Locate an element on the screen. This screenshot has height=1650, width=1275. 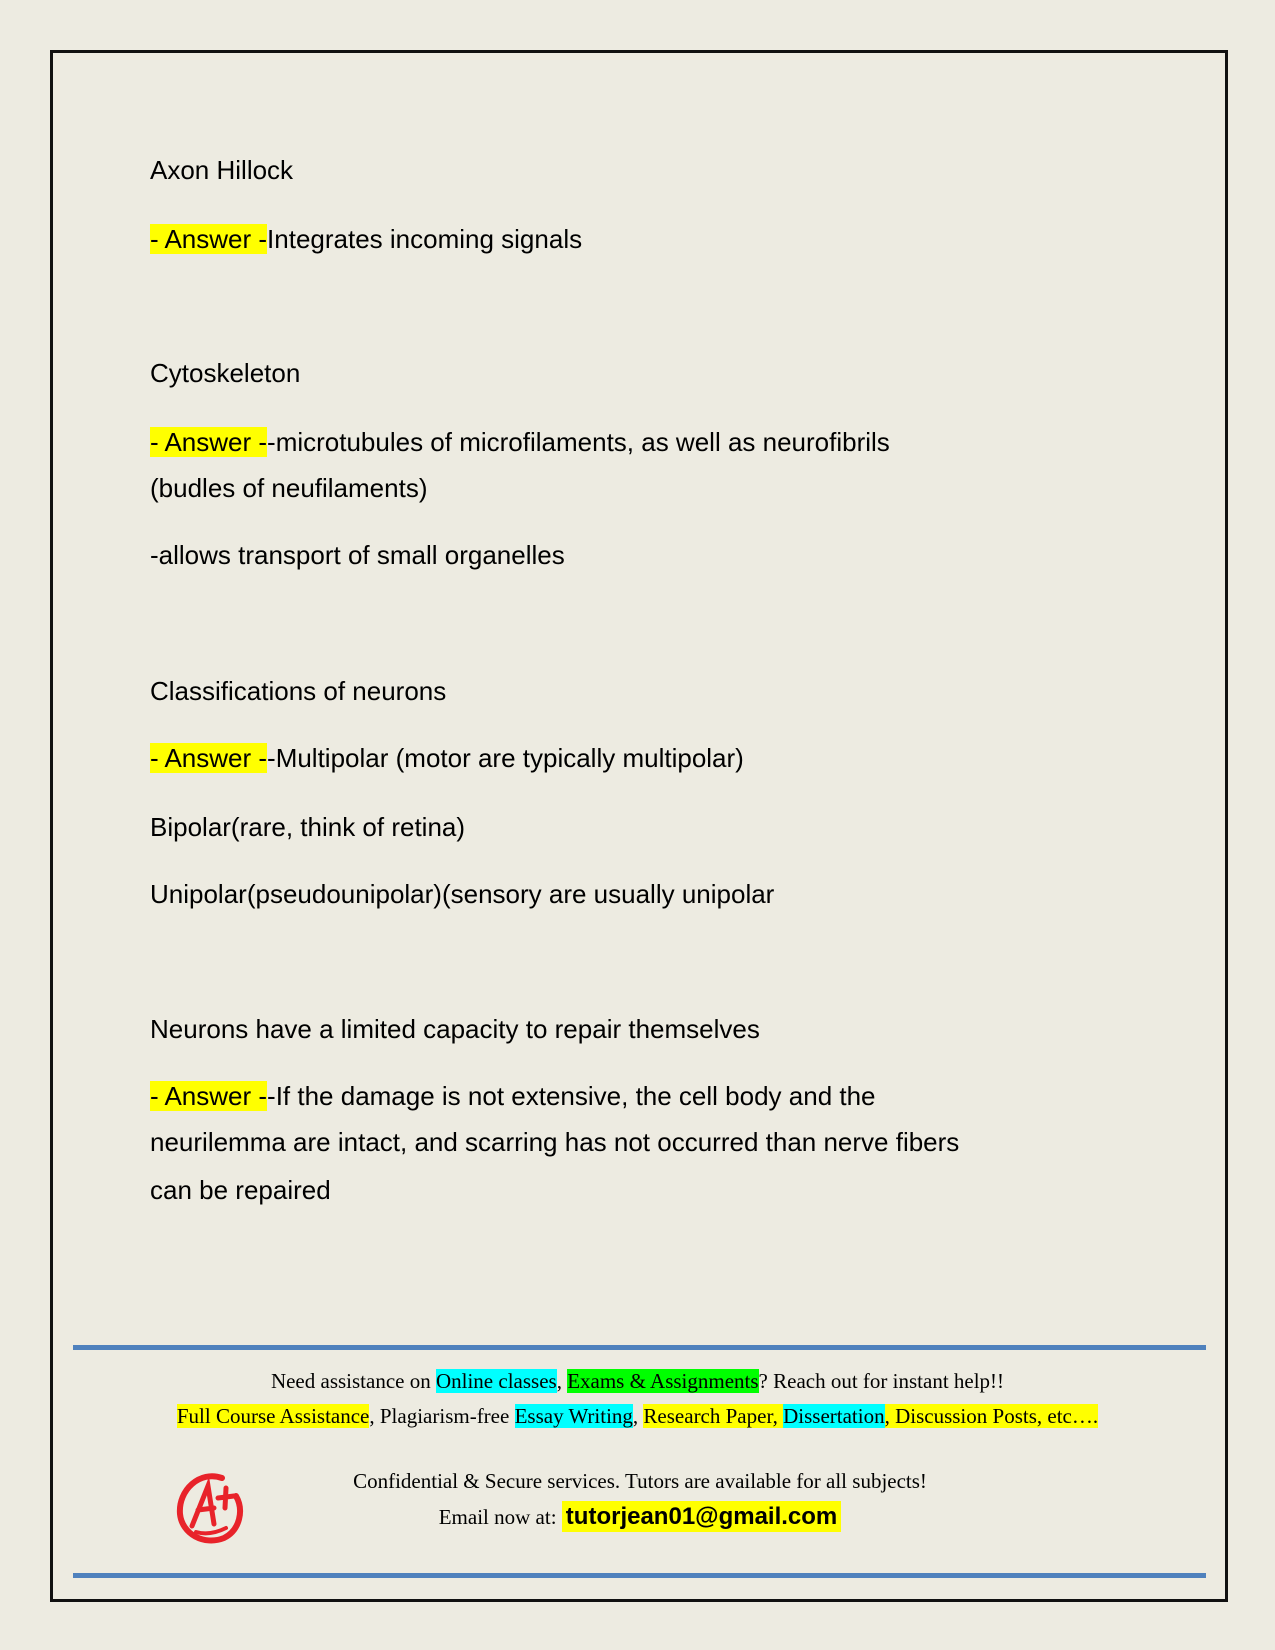
answer-axon-hillock: - Answer -Integrates incoming signals is located at coordinates (366, 239).